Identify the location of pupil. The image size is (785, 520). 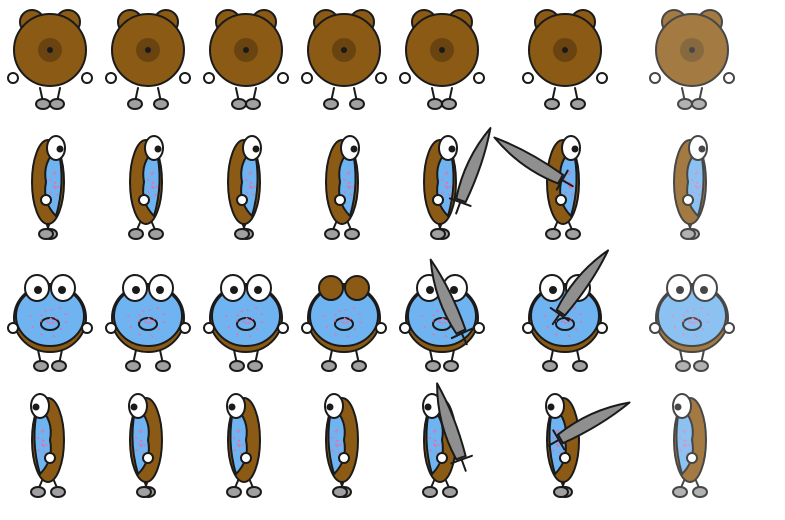
(452, 149).